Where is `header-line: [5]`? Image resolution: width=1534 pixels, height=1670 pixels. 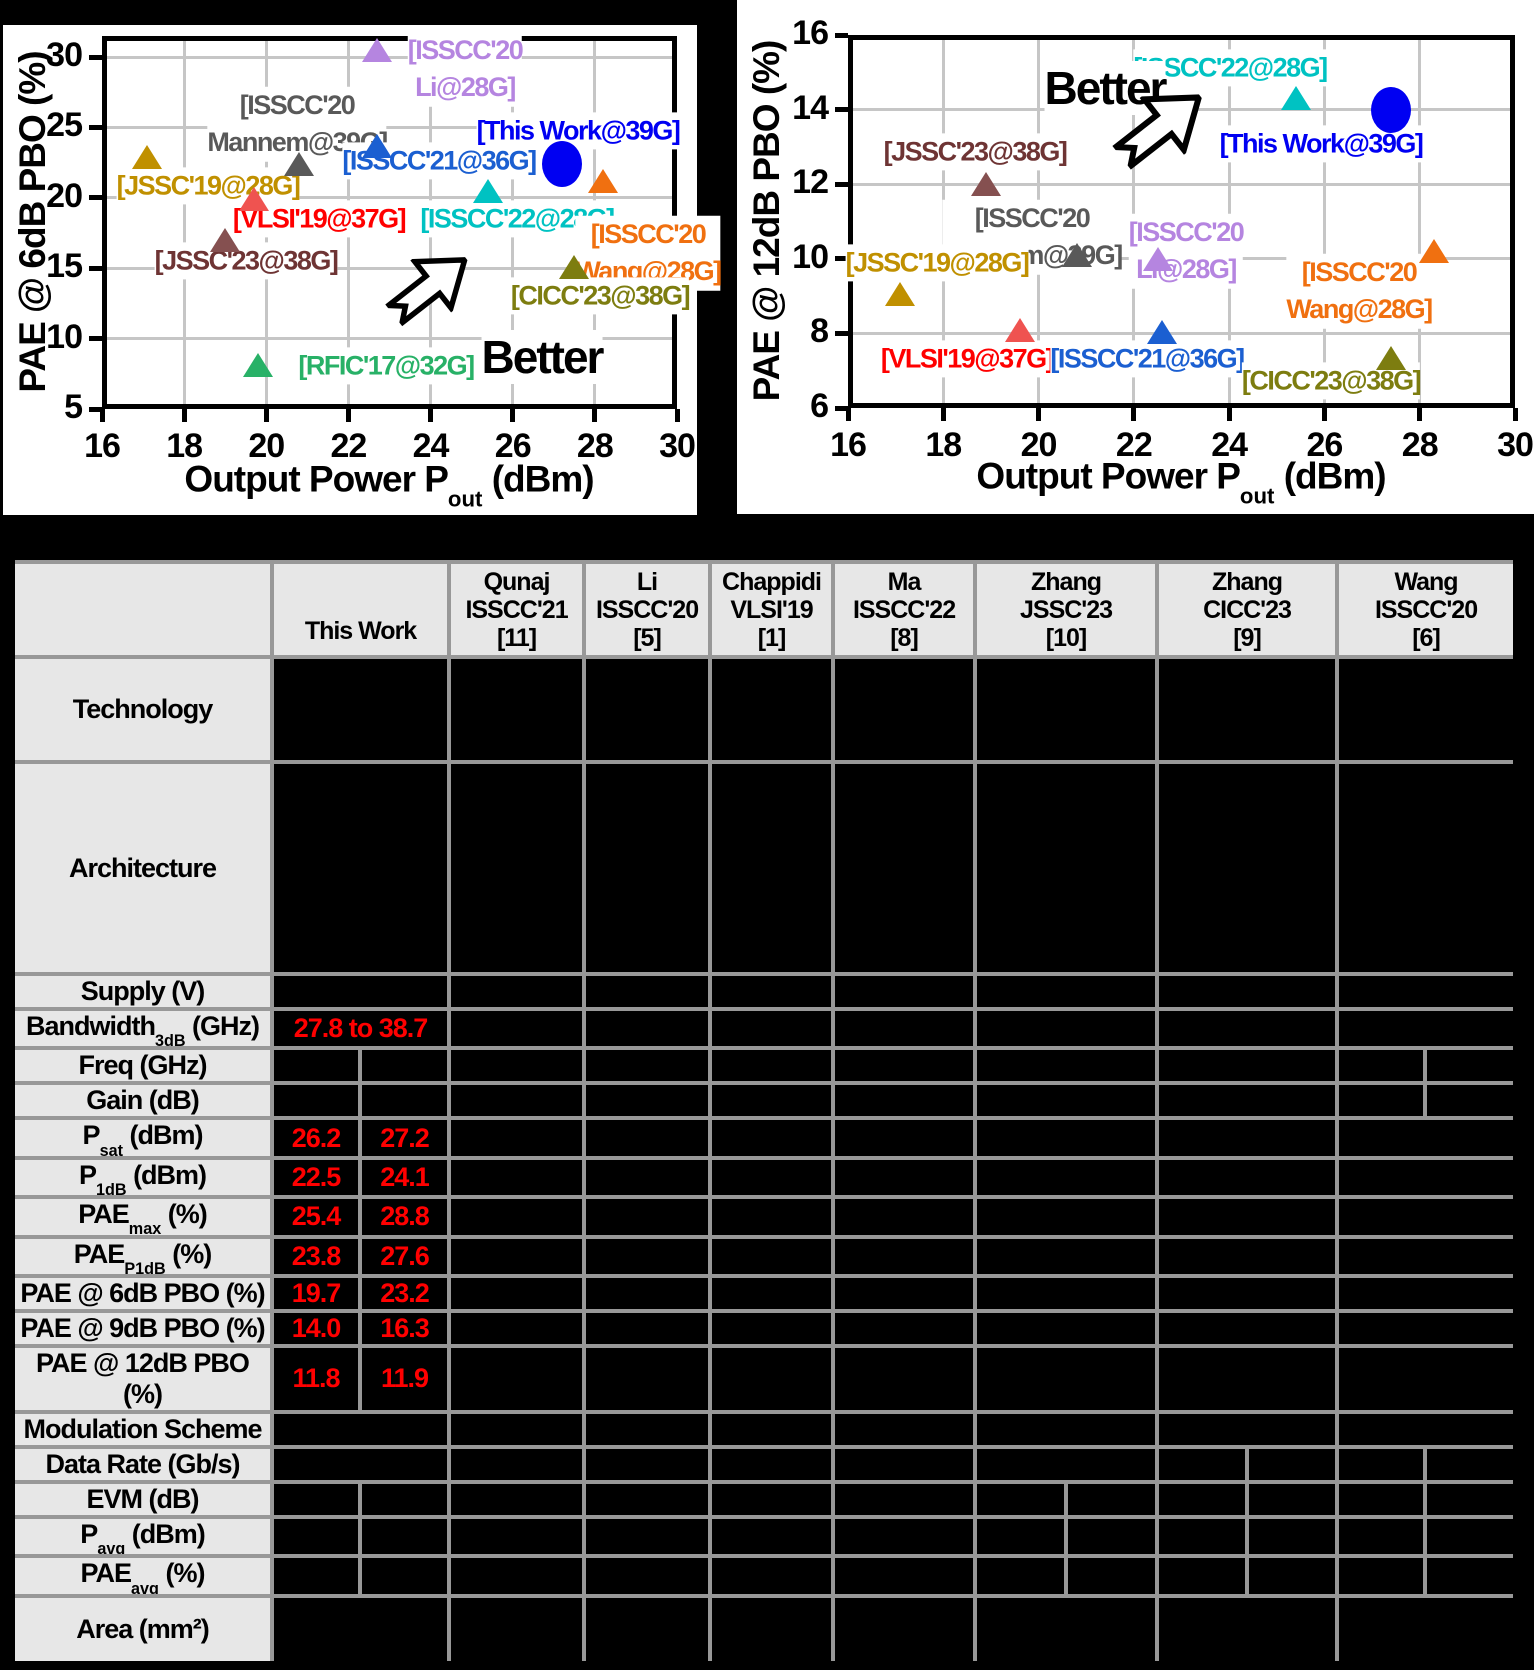
header-line: [5] is located at coordinates (647, 637).